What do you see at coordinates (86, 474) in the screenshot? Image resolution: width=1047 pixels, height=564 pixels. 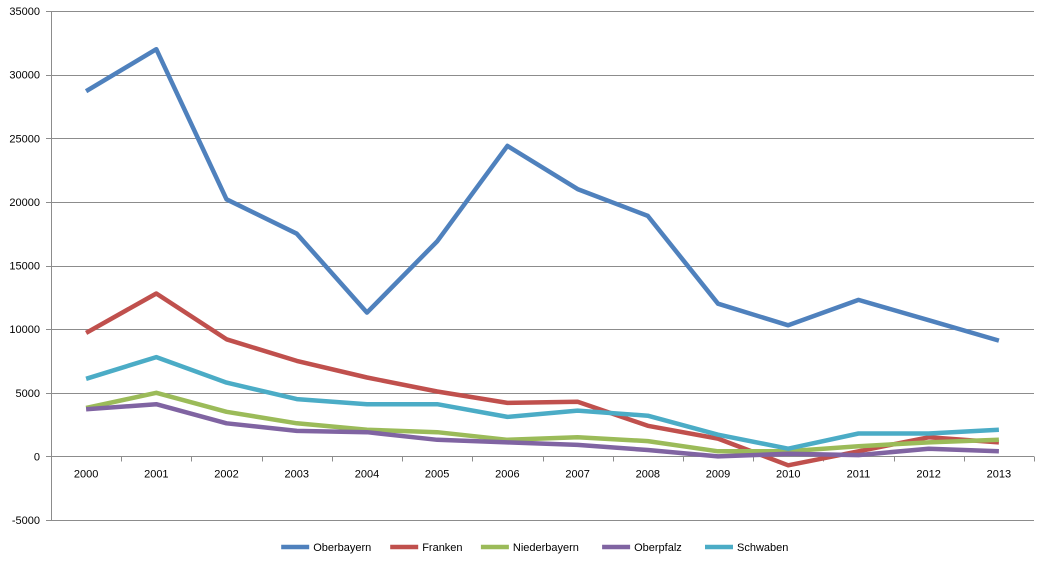 I see `x-tick-label: 2000` at bounding box center [86, 474].